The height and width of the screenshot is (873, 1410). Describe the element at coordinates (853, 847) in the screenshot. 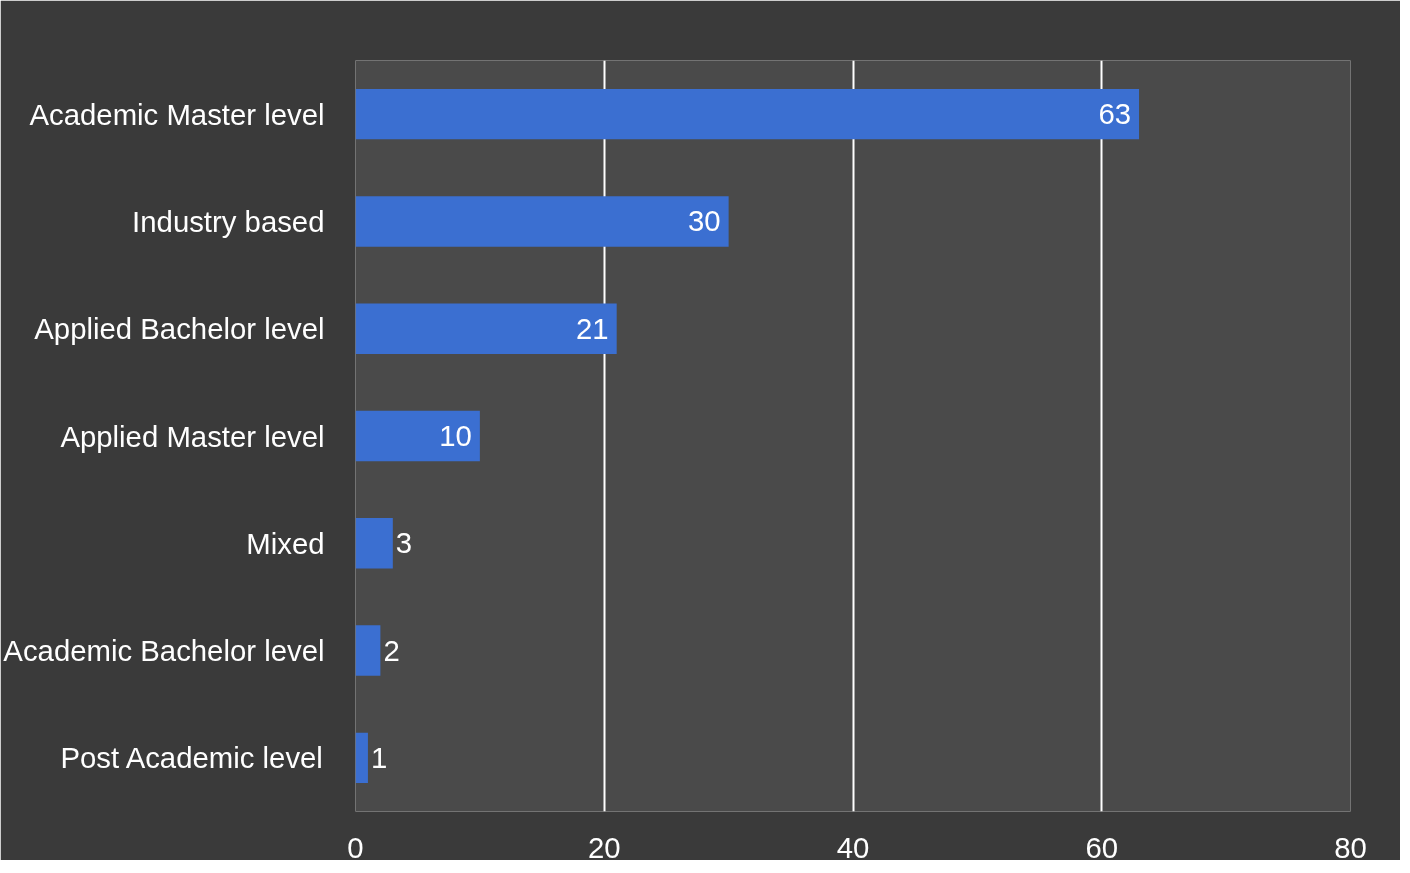

I see `x-tick-label: 40` at that location.